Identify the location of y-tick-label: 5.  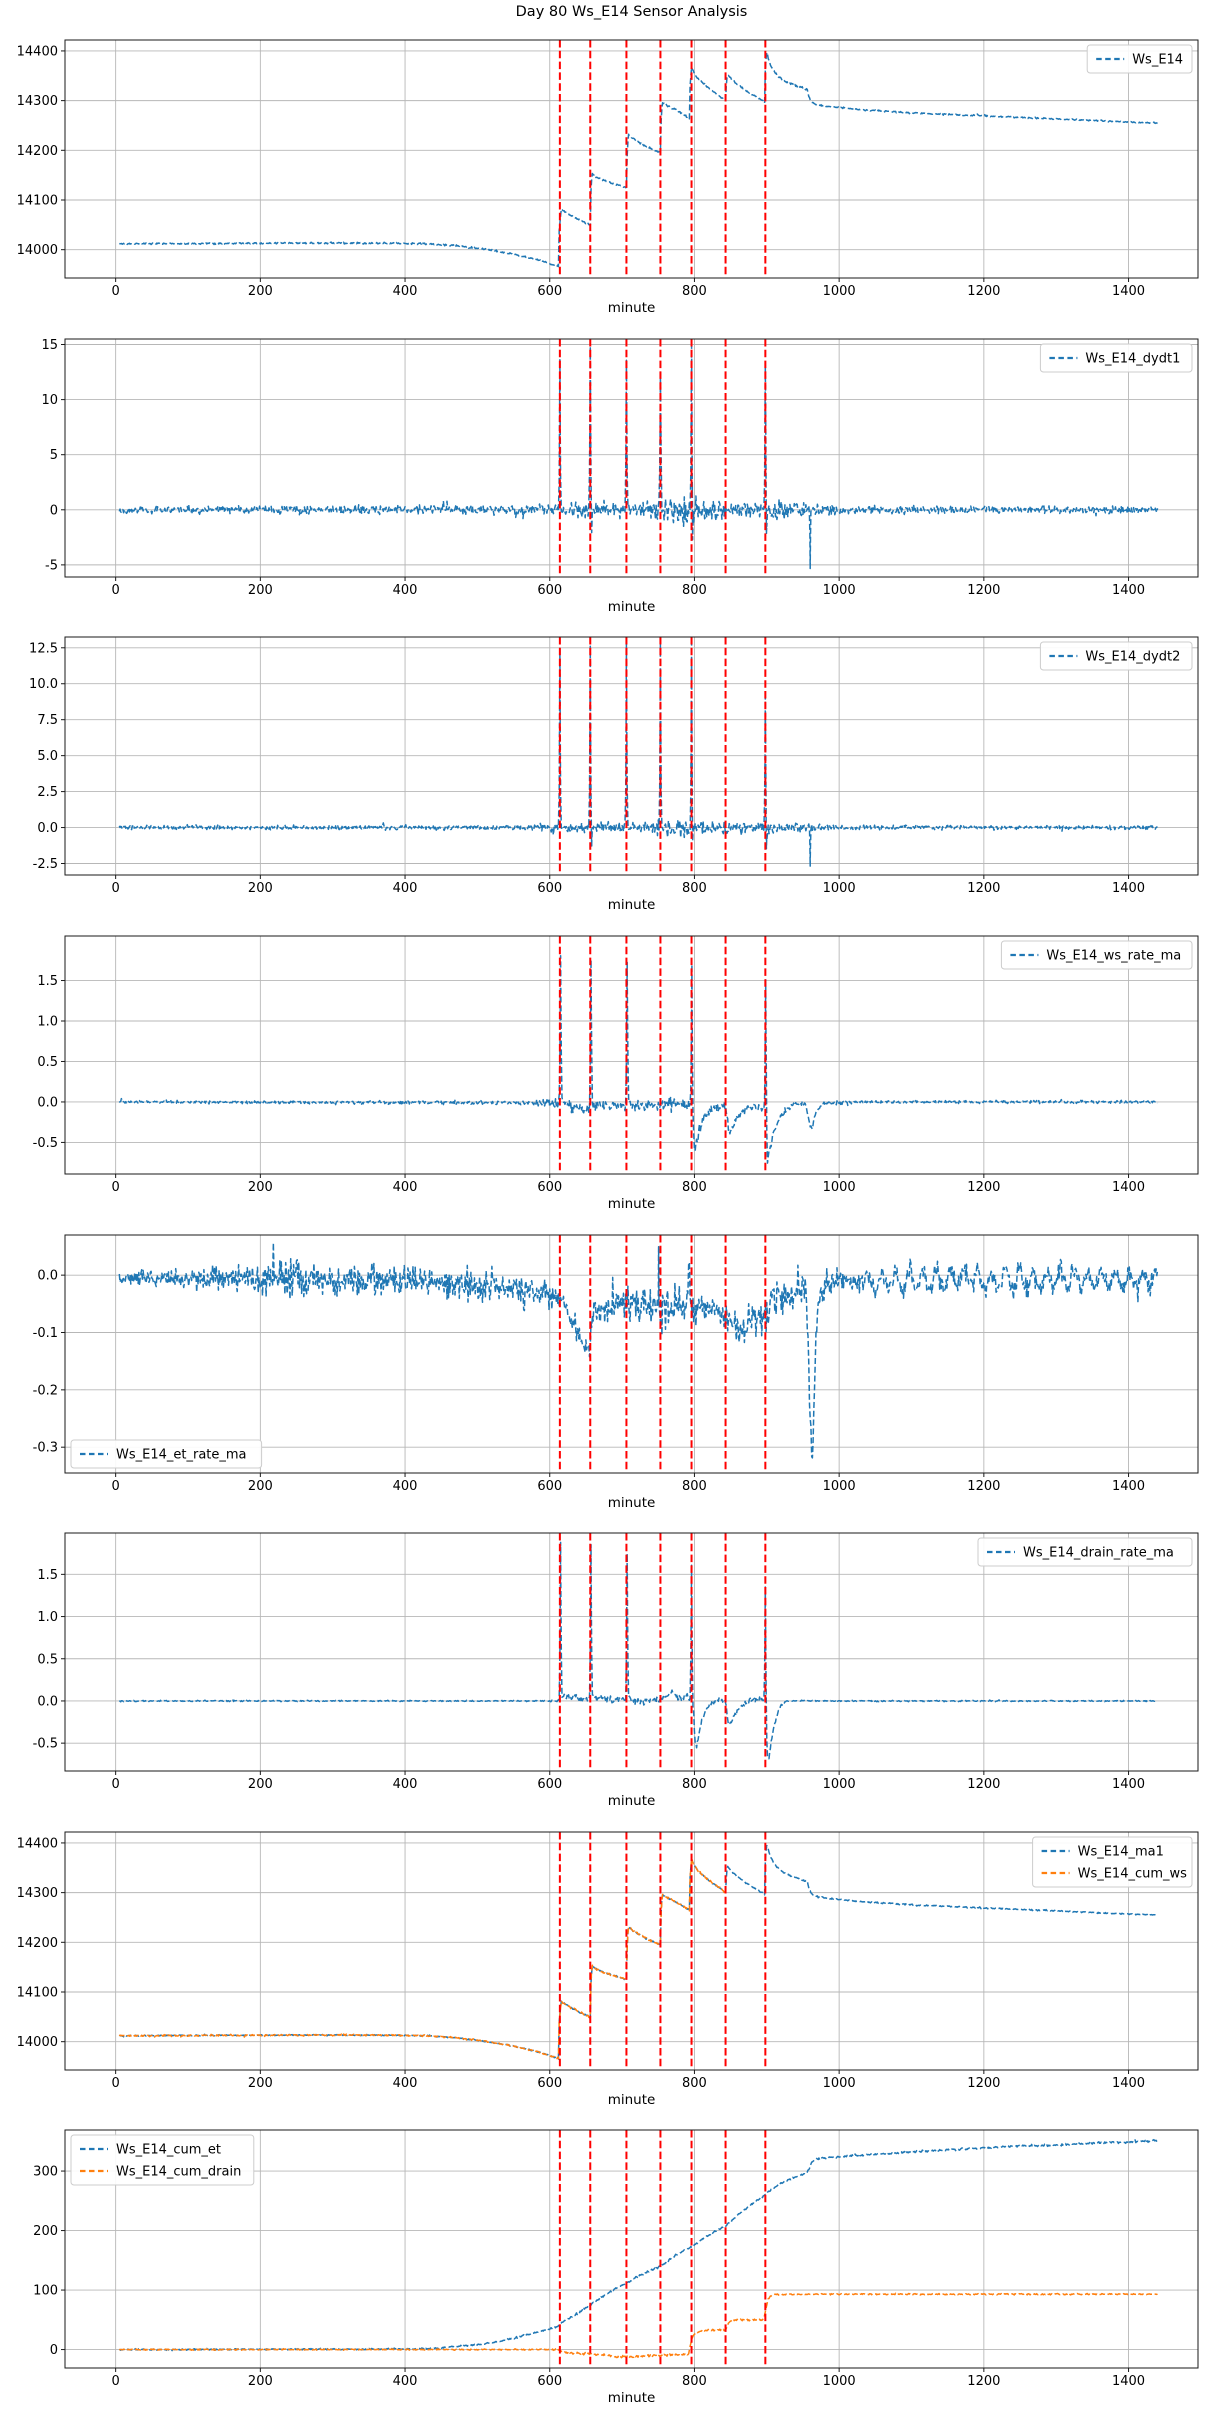
(54, 455).